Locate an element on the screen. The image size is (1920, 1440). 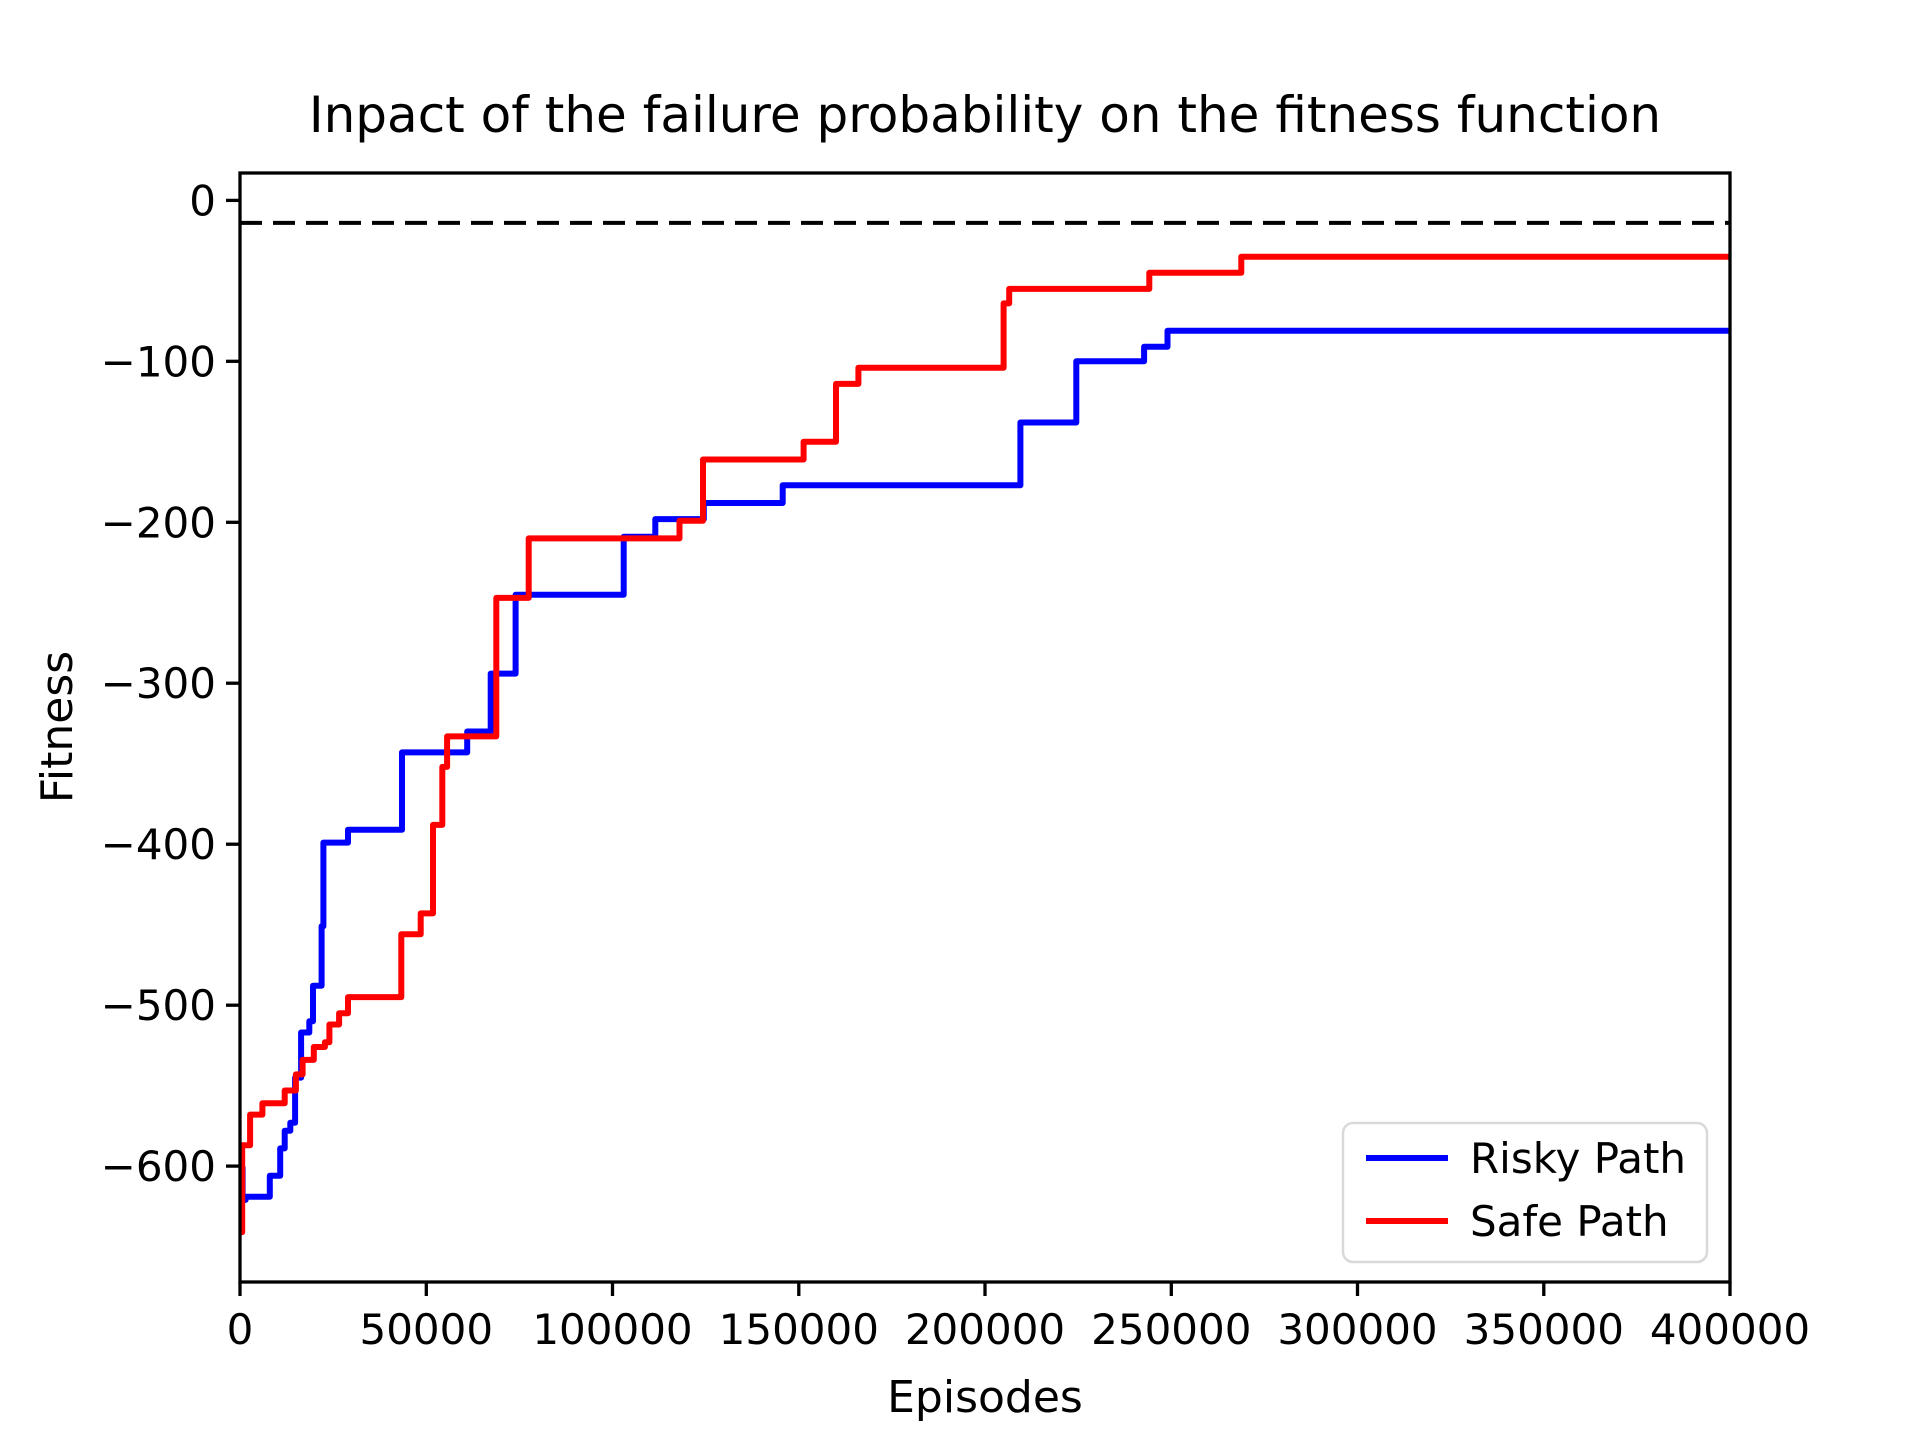
y-tick-label: 0 is located at coordinates (202, 200).